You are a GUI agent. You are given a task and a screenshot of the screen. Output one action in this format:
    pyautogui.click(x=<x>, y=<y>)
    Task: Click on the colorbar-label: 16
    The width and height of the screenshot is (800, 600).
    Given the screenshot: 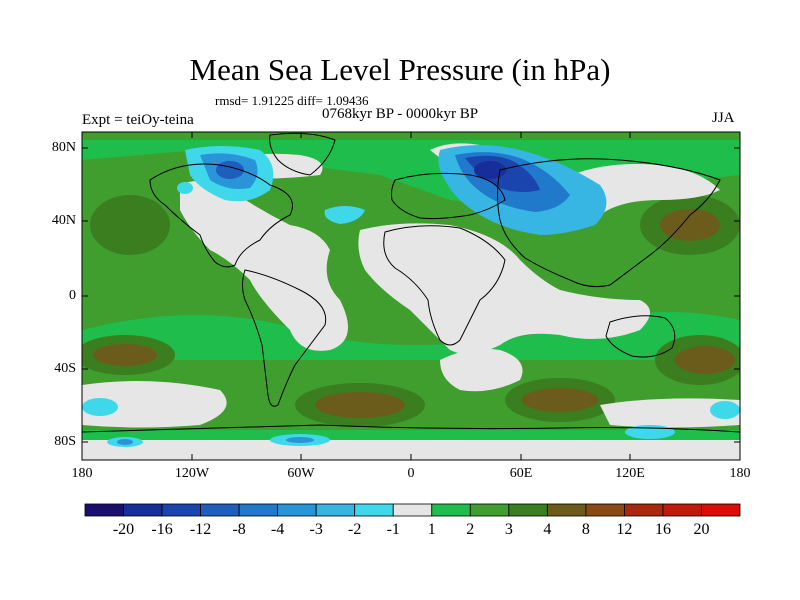 What is the action you would take?
    pyautogui.click(x=662, y=529)
    